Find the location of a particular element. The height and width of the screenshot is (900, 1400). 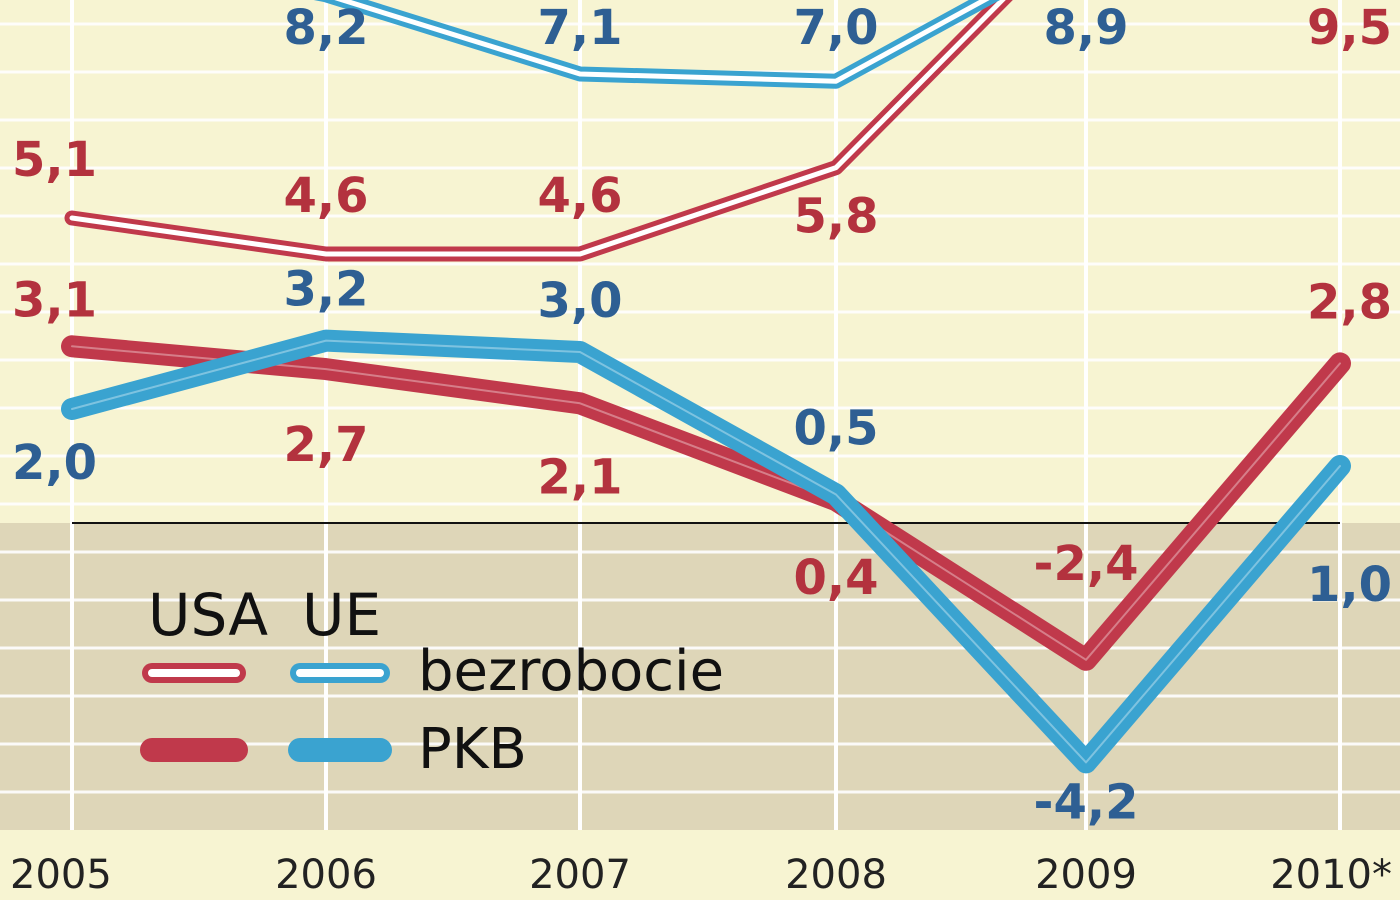

x-tick-label-4: 2009 is located at coordinates (1086, 875).